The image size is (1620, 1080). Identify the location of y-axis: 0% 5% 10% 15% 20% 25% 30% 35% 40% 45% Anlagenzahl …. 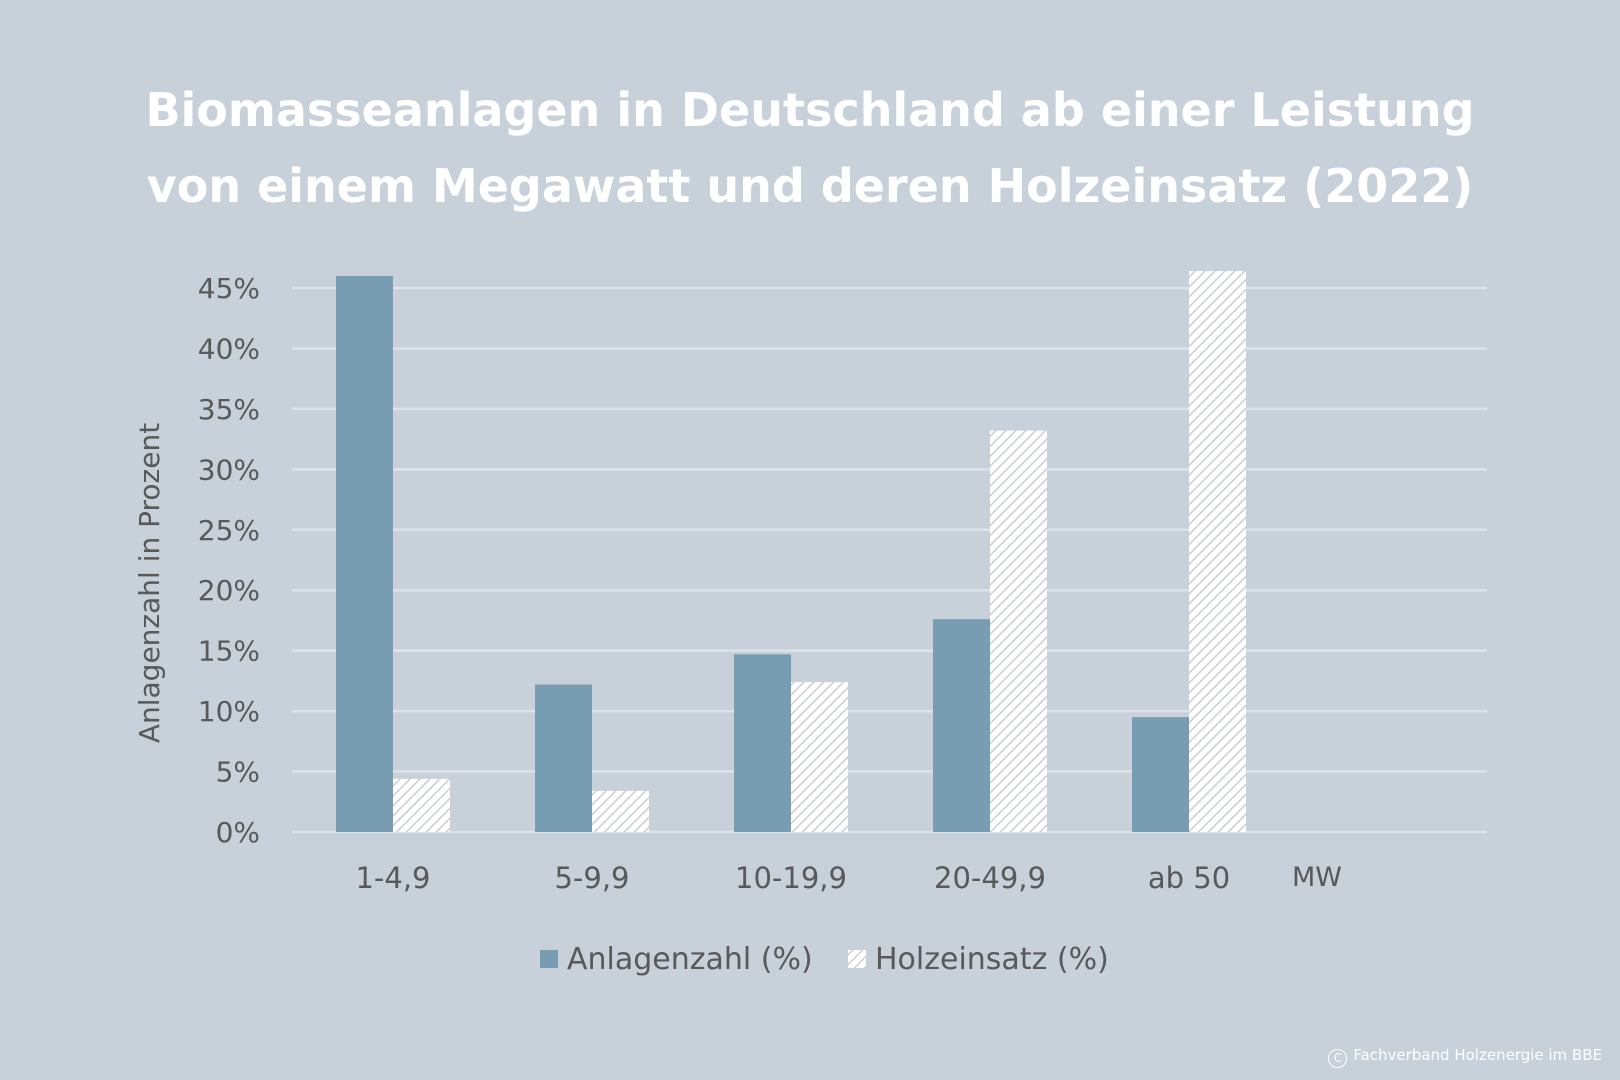
(196, 560).